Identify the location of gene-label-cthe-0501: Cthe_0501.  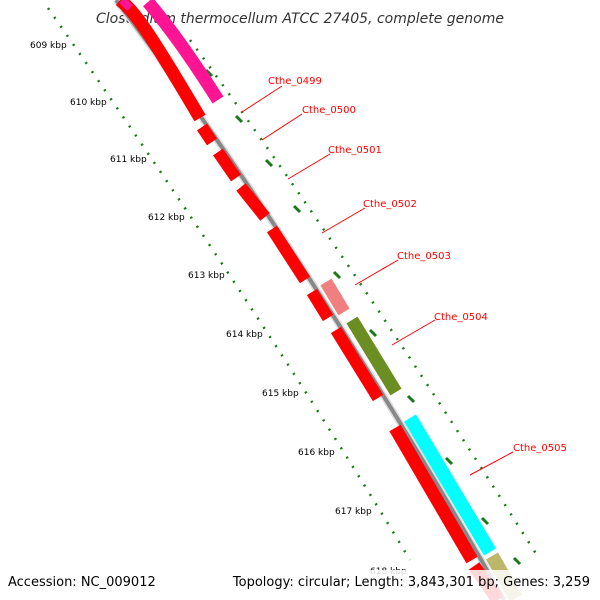
(355, 150).